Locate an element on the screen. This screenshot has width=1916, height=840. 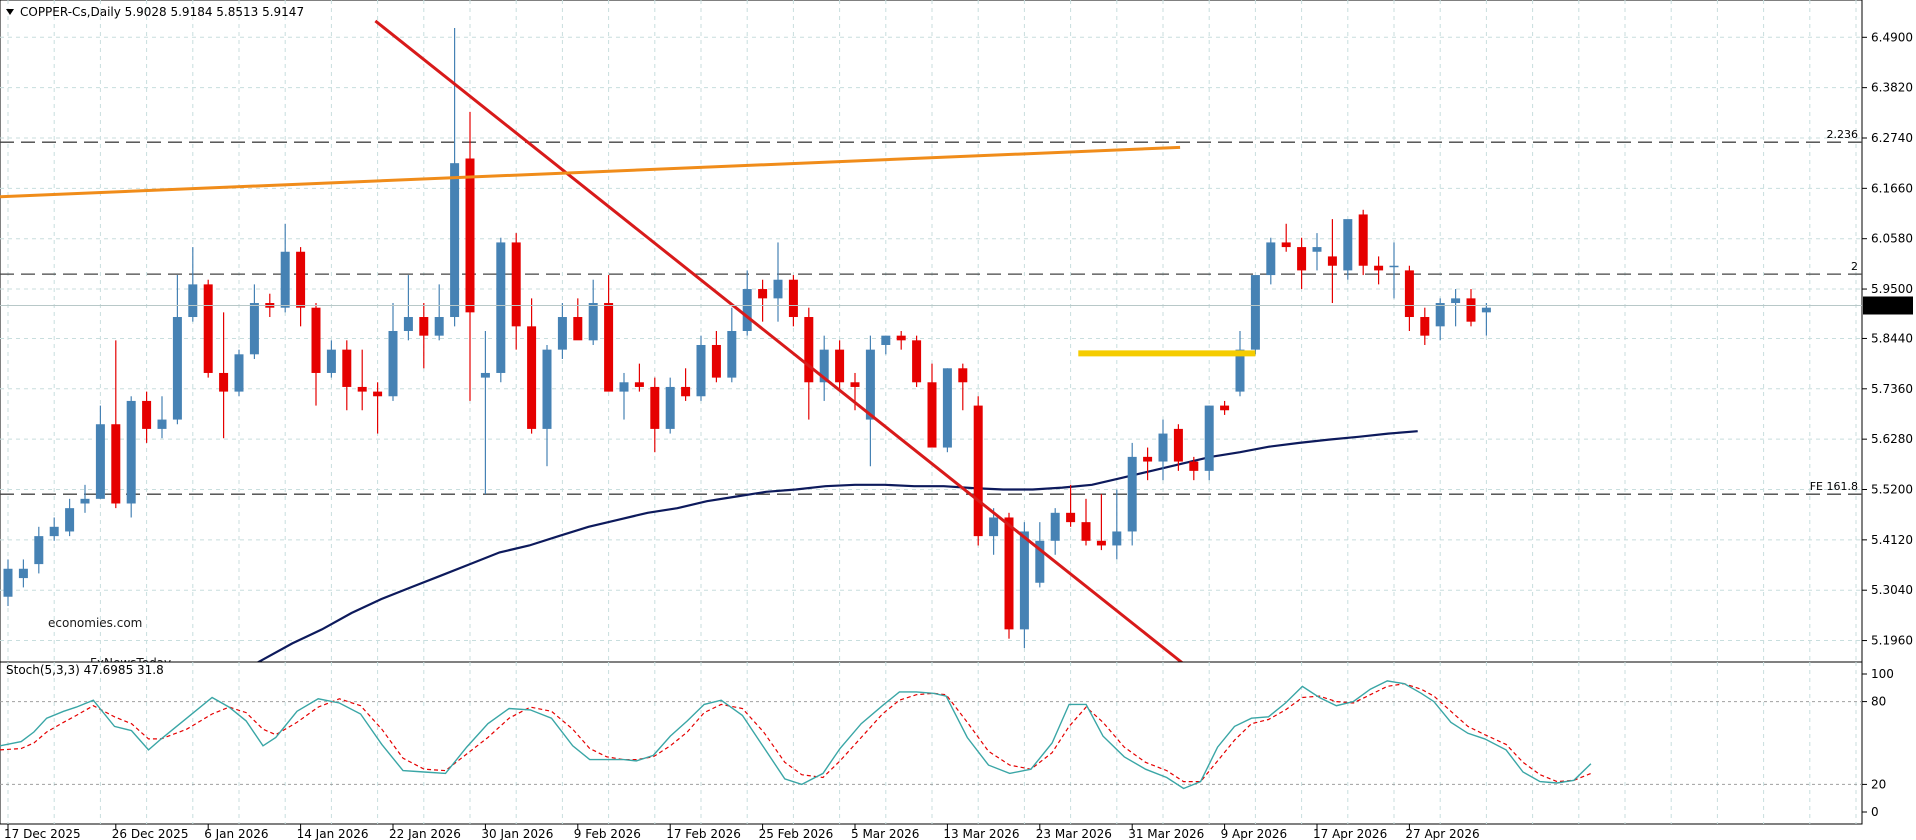
price-tick-label: 5.4120 is located at coordinates (1892, 540).